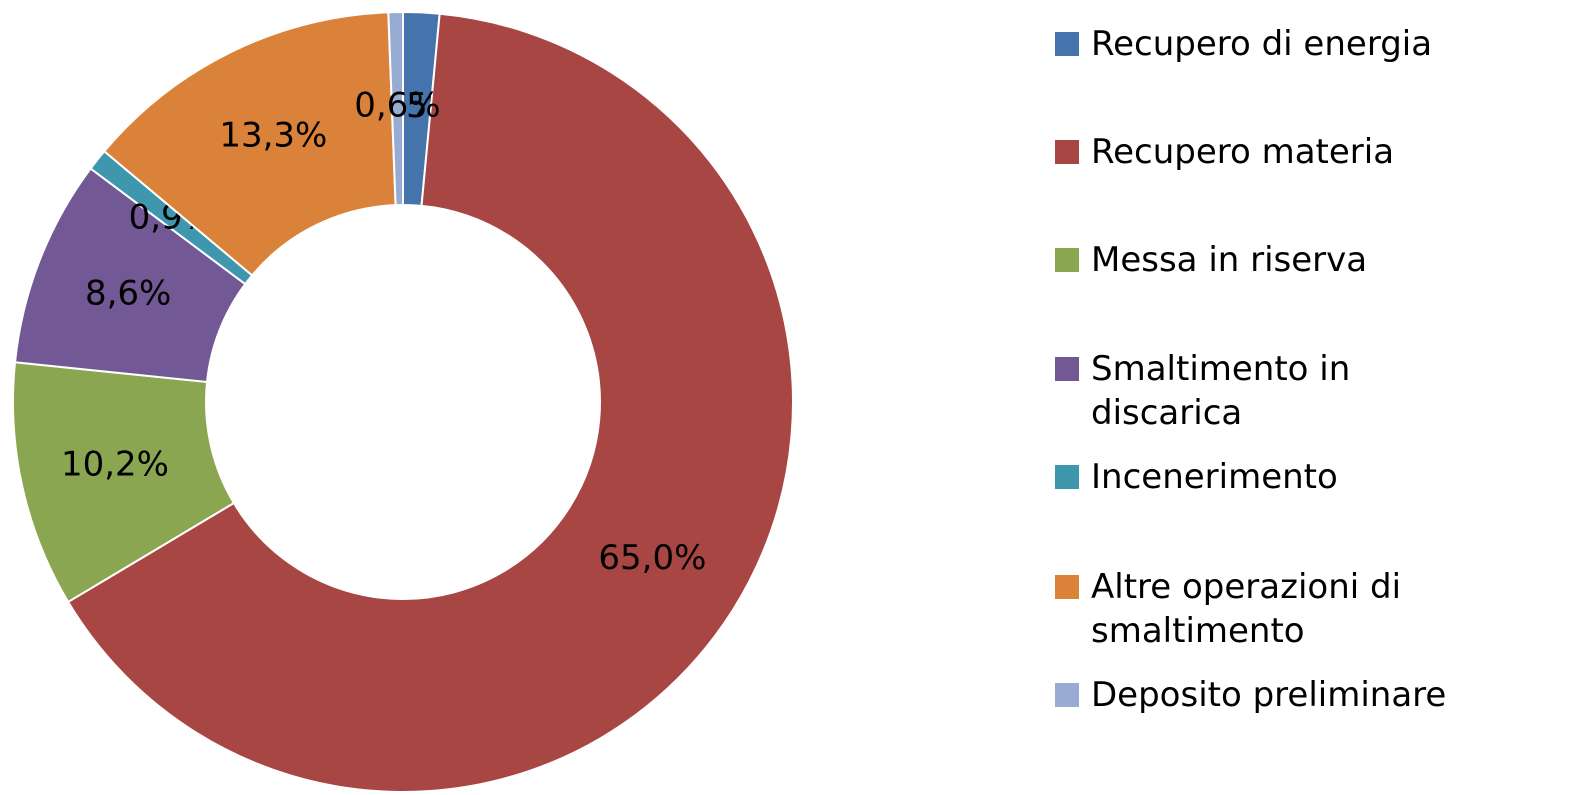 The width and height of the screenshot is (1578, 795). What do you see at coordinates (1229, 260) in the screenshot?
I see `legend-label: Messa in riserva` at bounding box center [1229, 260].